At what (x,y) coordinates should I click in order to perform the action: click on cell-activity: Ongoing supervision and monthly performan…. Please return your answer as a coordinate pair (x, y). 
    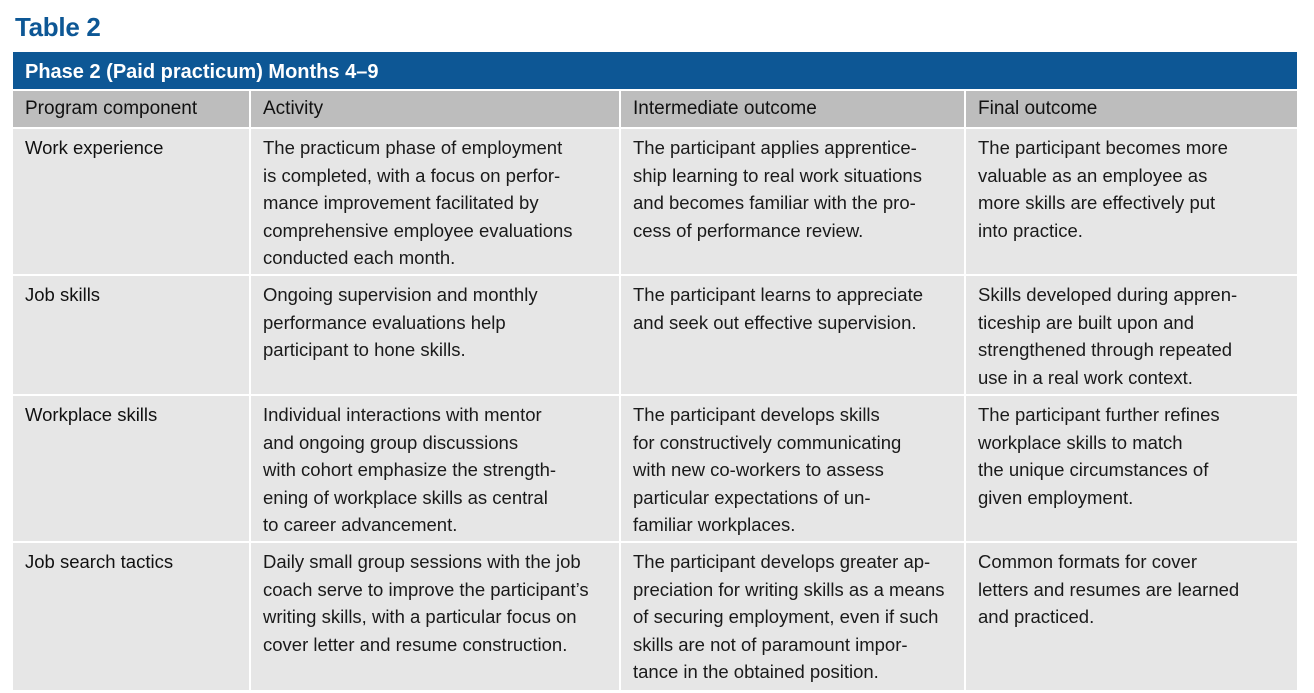
    Looking at the image, I should click on (434, 335).